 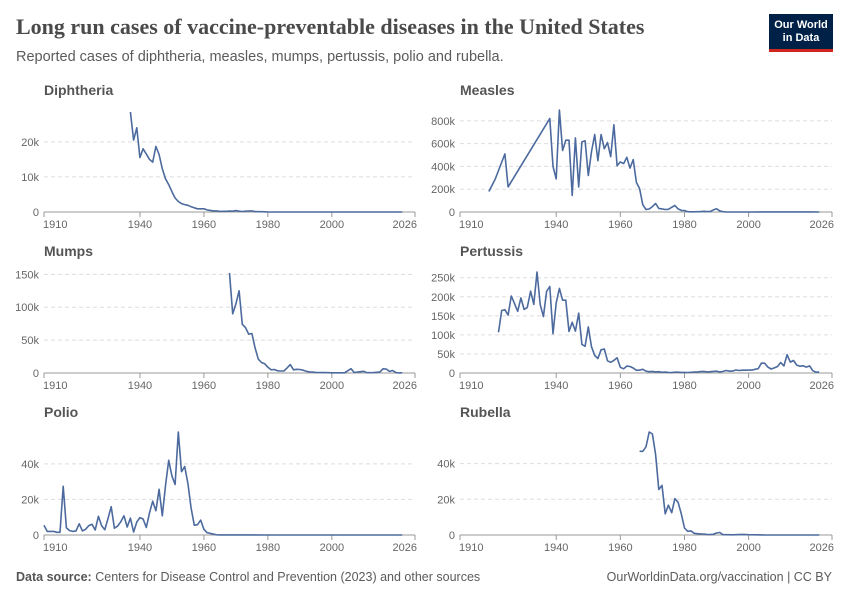 What do you see at coordinates (485, 412) in the screenshot?
I see `panel-title: Rubella` at bounding box center [485, 412].